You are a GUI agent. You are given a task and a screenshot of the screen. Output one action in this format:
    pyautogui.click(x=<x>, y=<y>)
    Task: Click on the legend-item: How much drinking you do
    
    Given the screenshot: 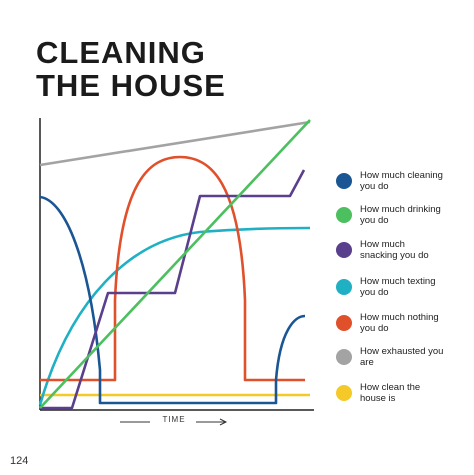 What is the action you would take?
    pyautogui.click(x=401, y=215)
    